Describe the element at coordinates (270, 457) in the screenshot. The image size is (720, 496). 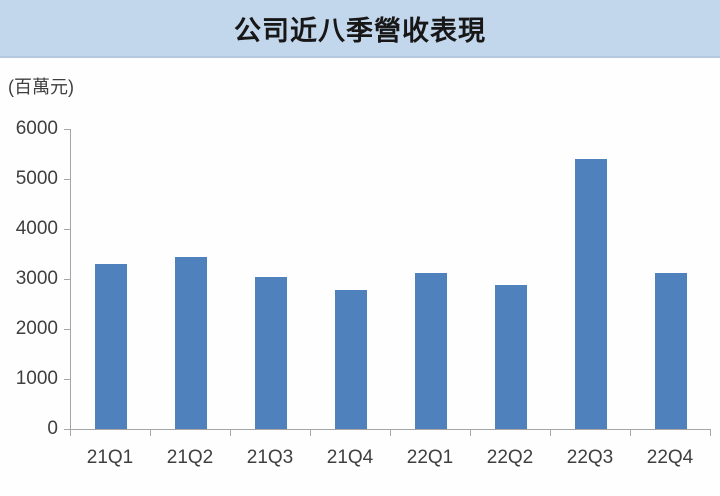
I see `x-tick-label: 21Q3` at that location.